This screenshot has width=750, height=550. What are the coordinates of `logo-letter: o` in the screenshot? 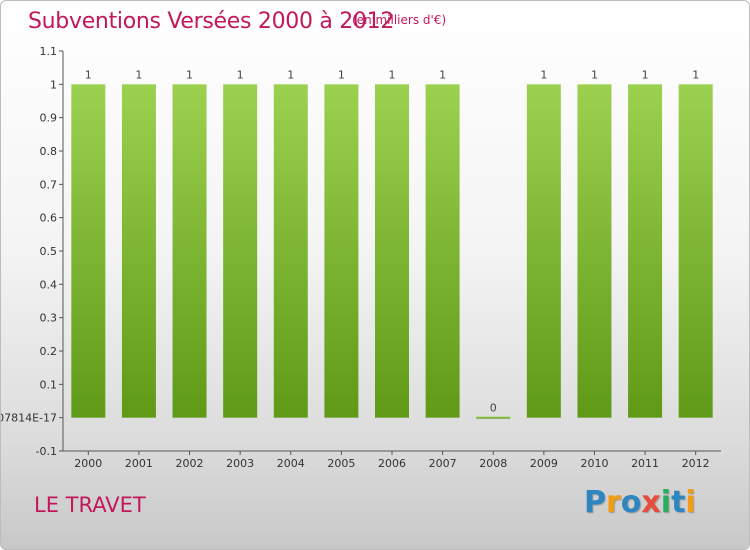 It's located at (631, 502).